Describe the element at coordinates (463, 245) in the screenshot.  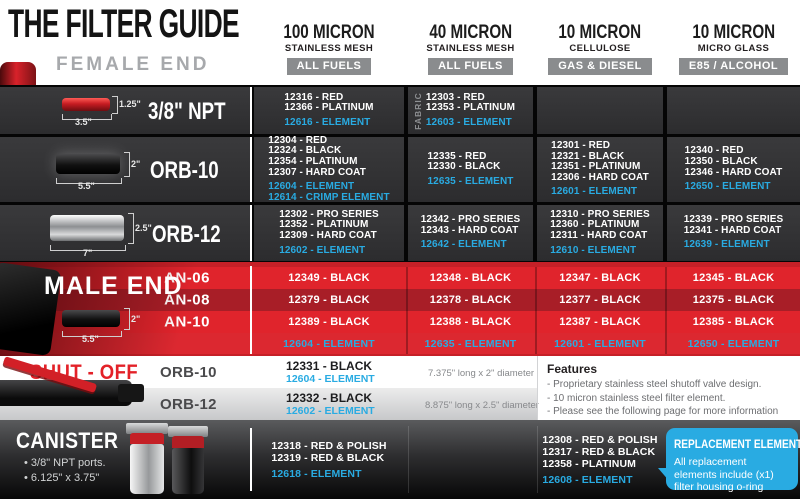
I see `element-numbers: 12642 - ELEMENT` at that location.